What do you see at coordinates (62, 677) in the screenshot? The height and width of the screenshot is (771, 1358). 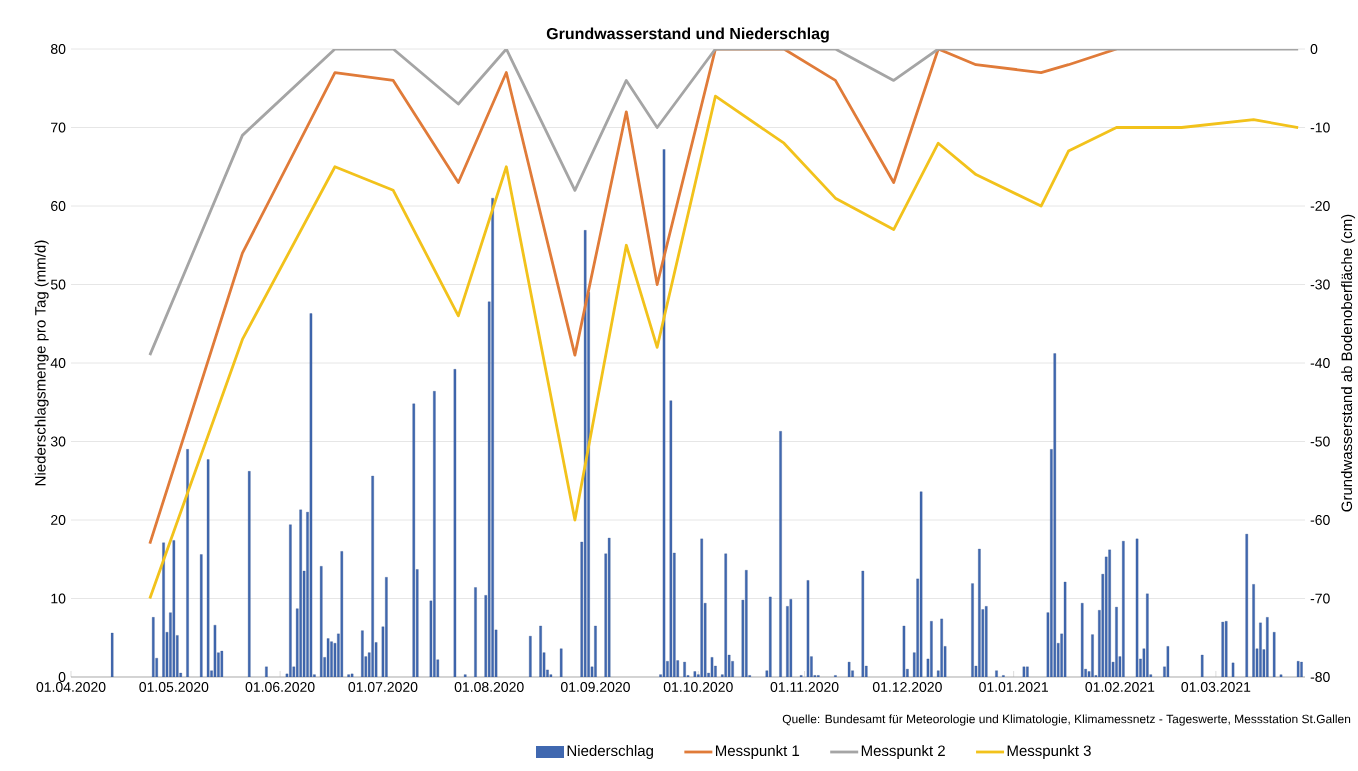 I see `y-tick-label: 0` at bounding box center [62, 677].